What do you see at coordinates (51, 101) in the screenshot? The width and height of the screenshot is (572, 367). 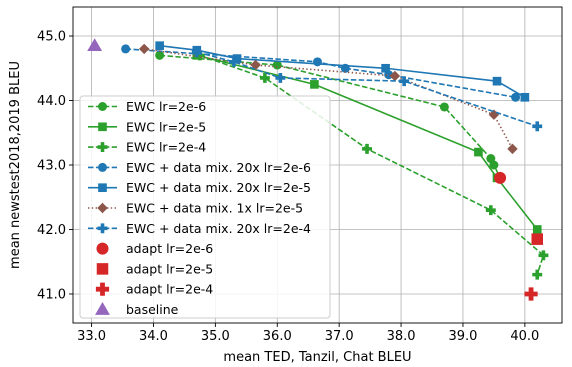 I see `y-tick-label: 44.0` at bounding box center [51, 101].